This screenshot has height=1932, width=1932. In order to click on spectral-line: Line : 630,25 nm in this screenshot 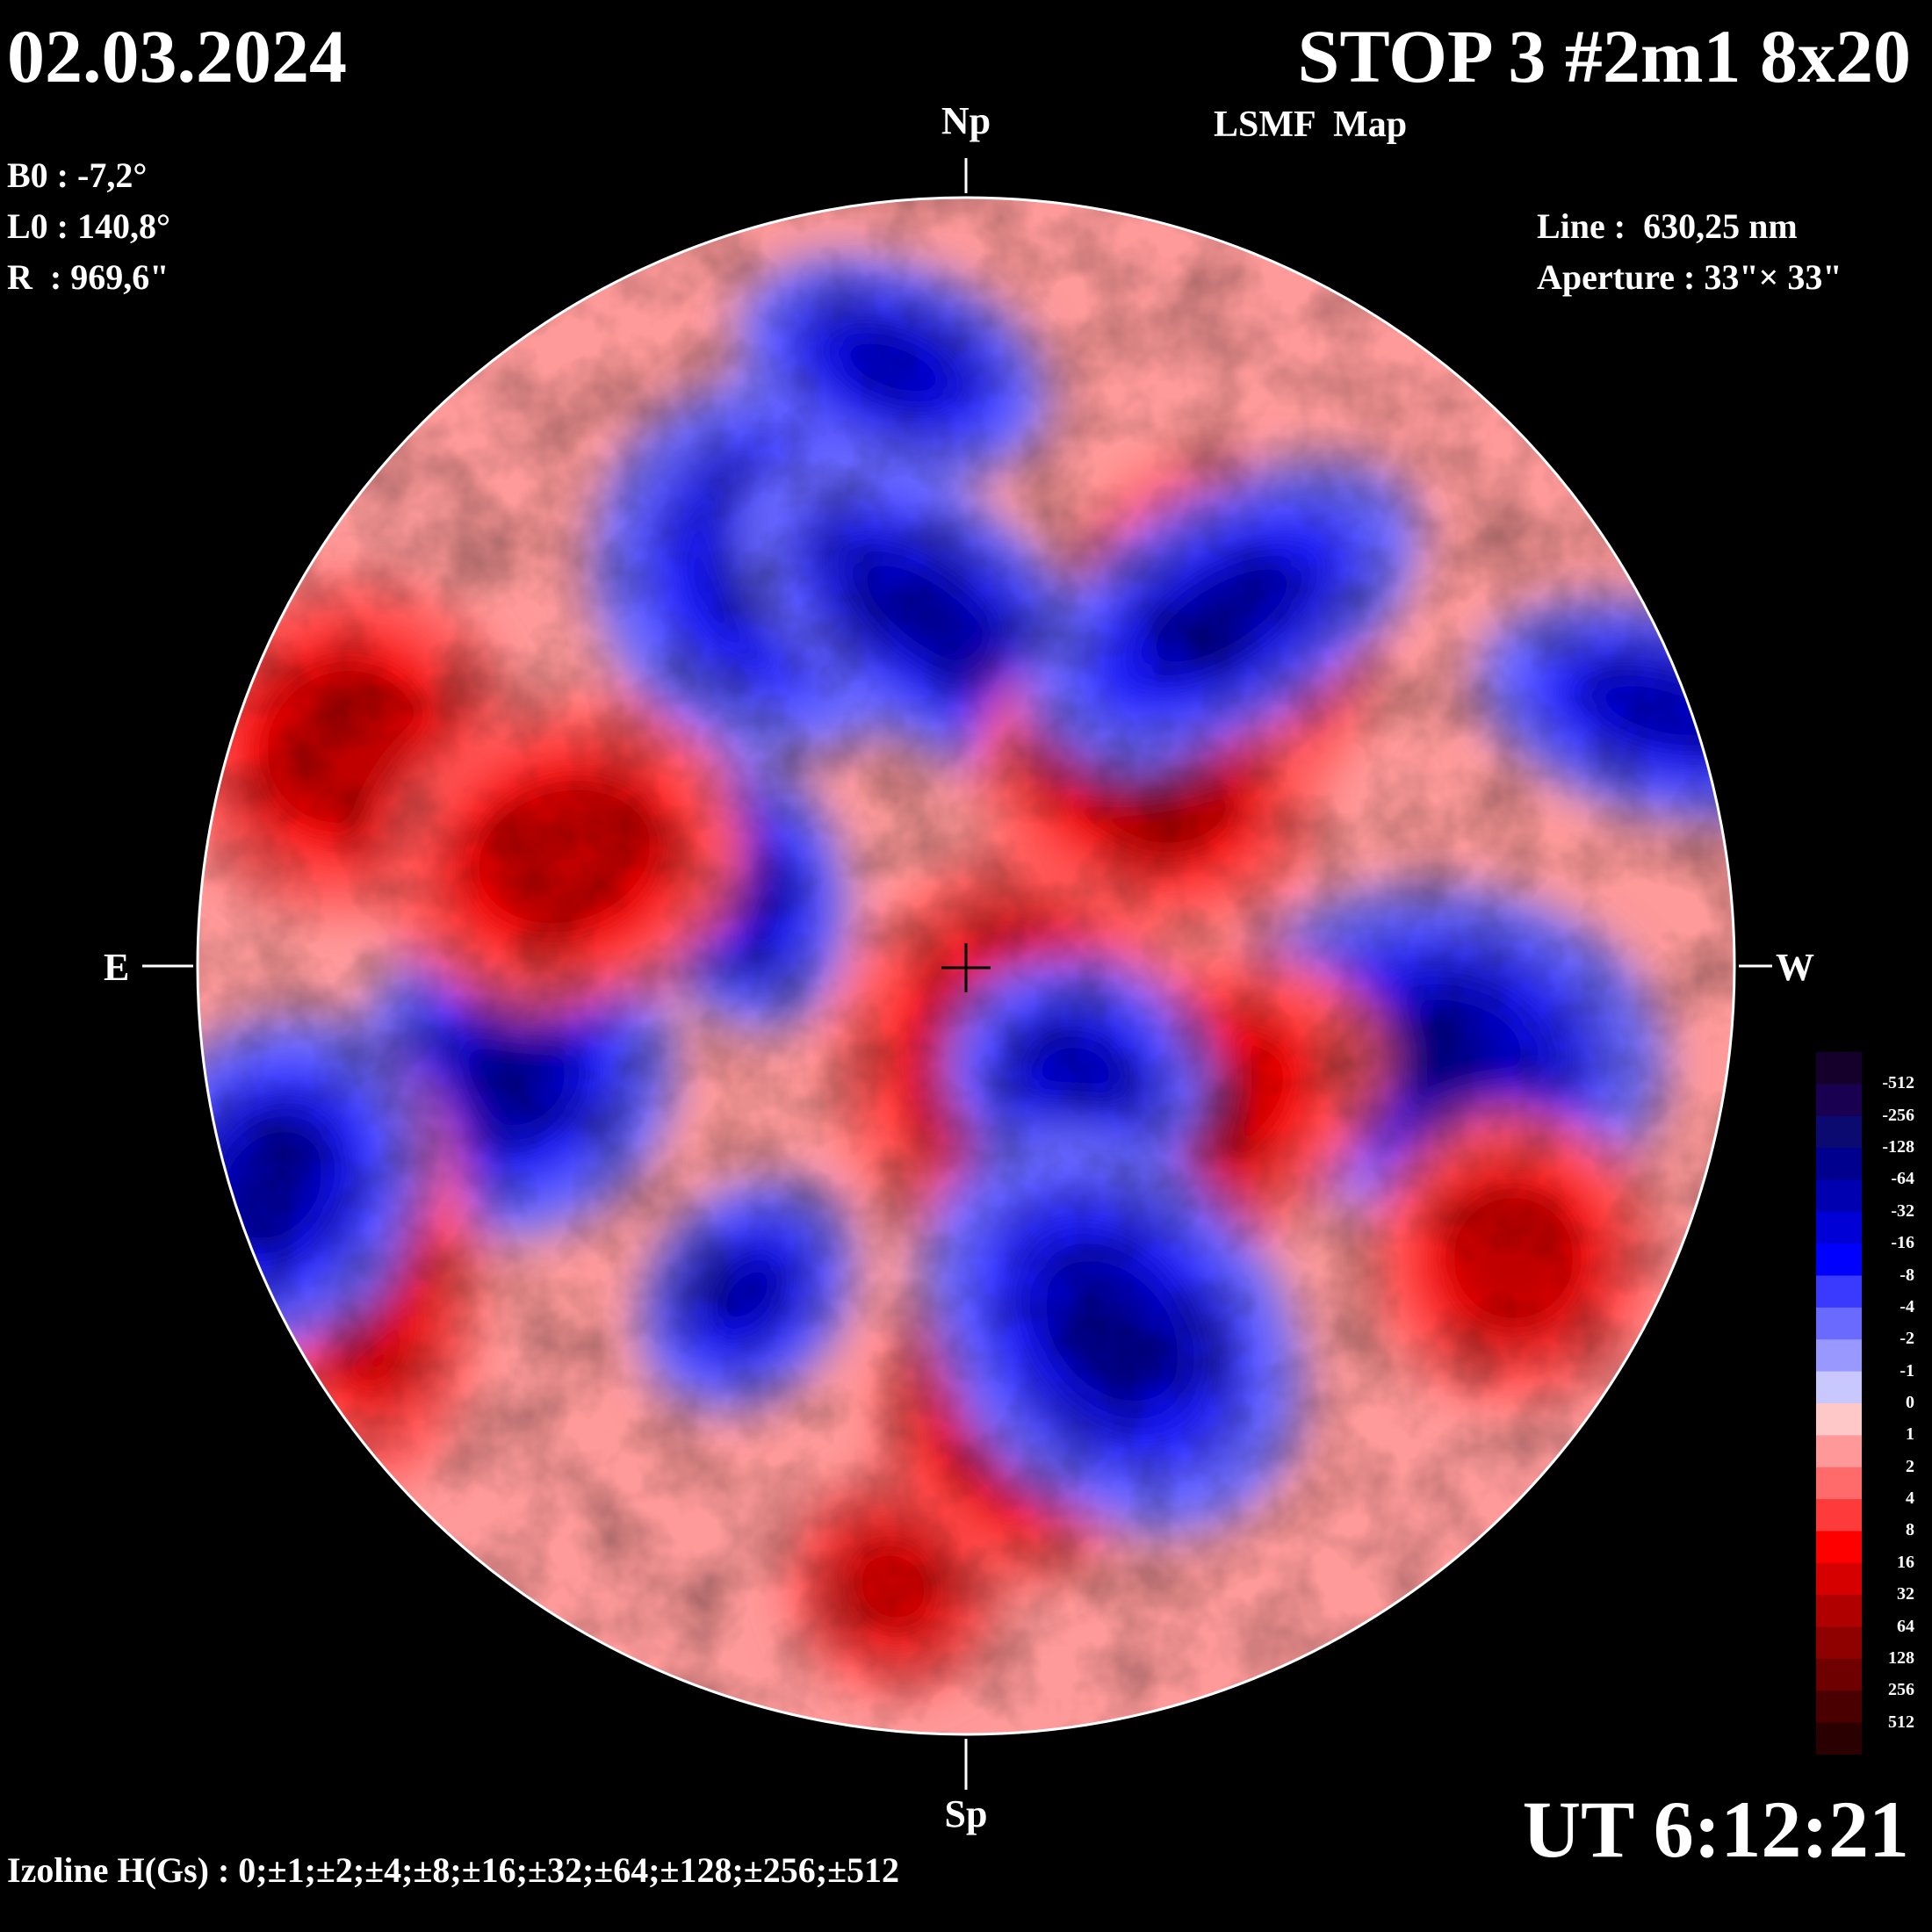, I will do `click(1667, 226)`.